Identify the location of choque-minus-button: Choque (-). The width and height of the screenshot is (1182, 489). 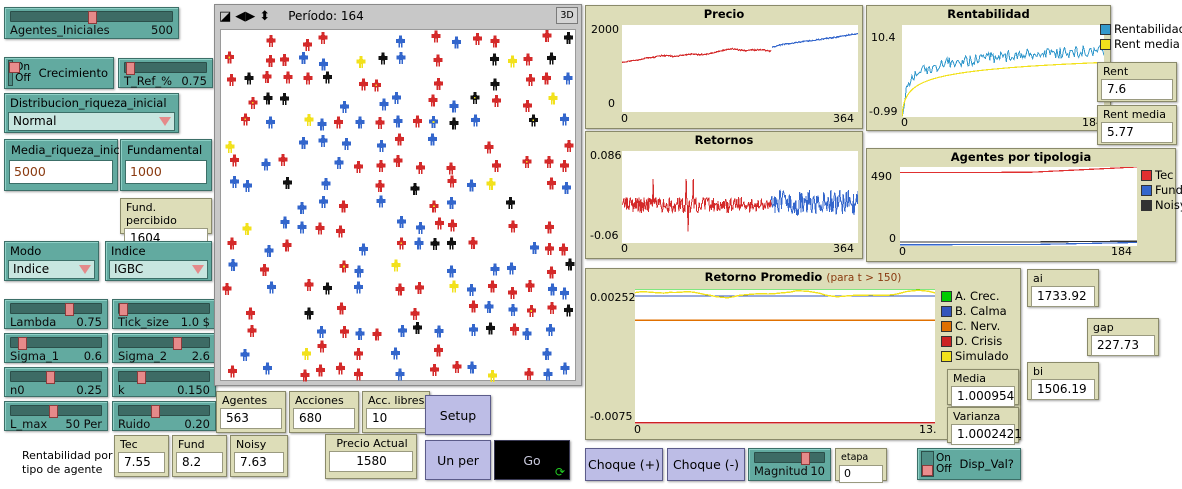
(706, 464).